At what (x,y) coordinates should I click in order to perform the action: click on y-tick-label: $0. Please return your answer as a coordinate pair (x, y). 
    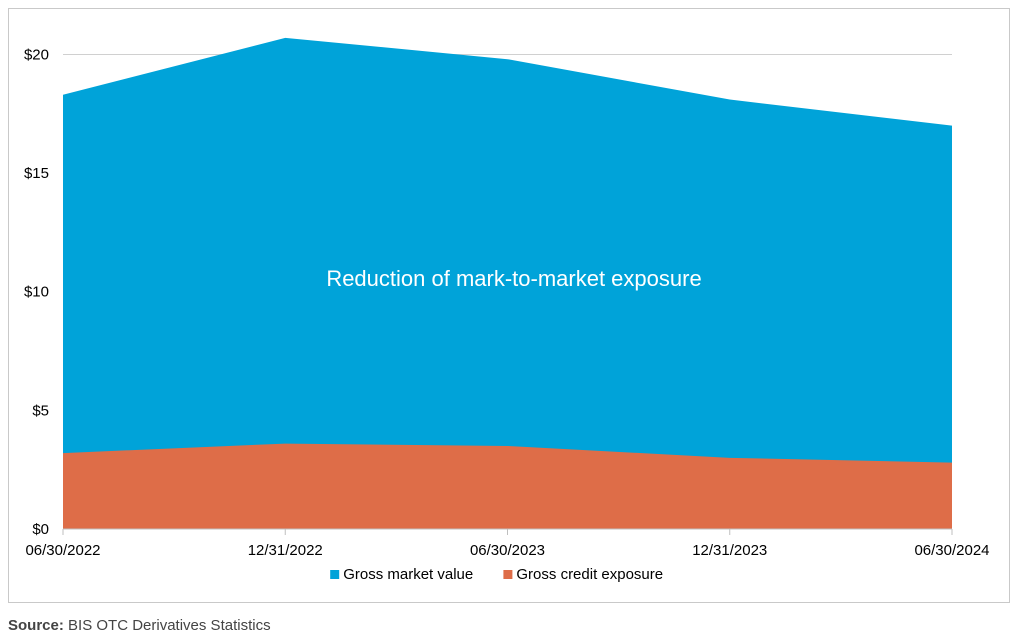
    Looking at the image, I should click on (40, 529).